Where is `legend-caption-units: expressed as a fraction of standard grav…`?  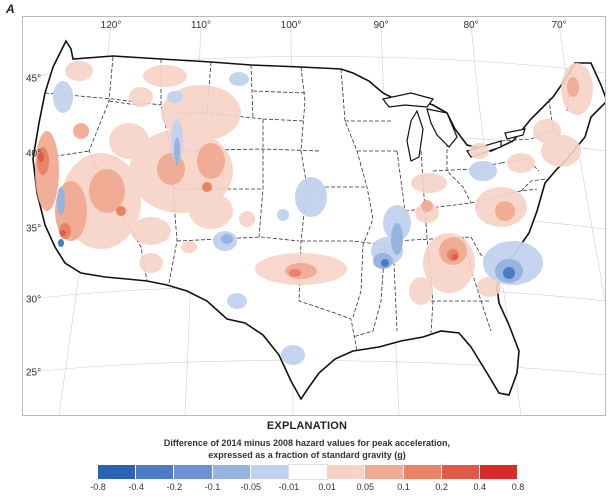 legend-caption-units: expressed as a fraction of standard grav… is located at coordinates (307, 455).